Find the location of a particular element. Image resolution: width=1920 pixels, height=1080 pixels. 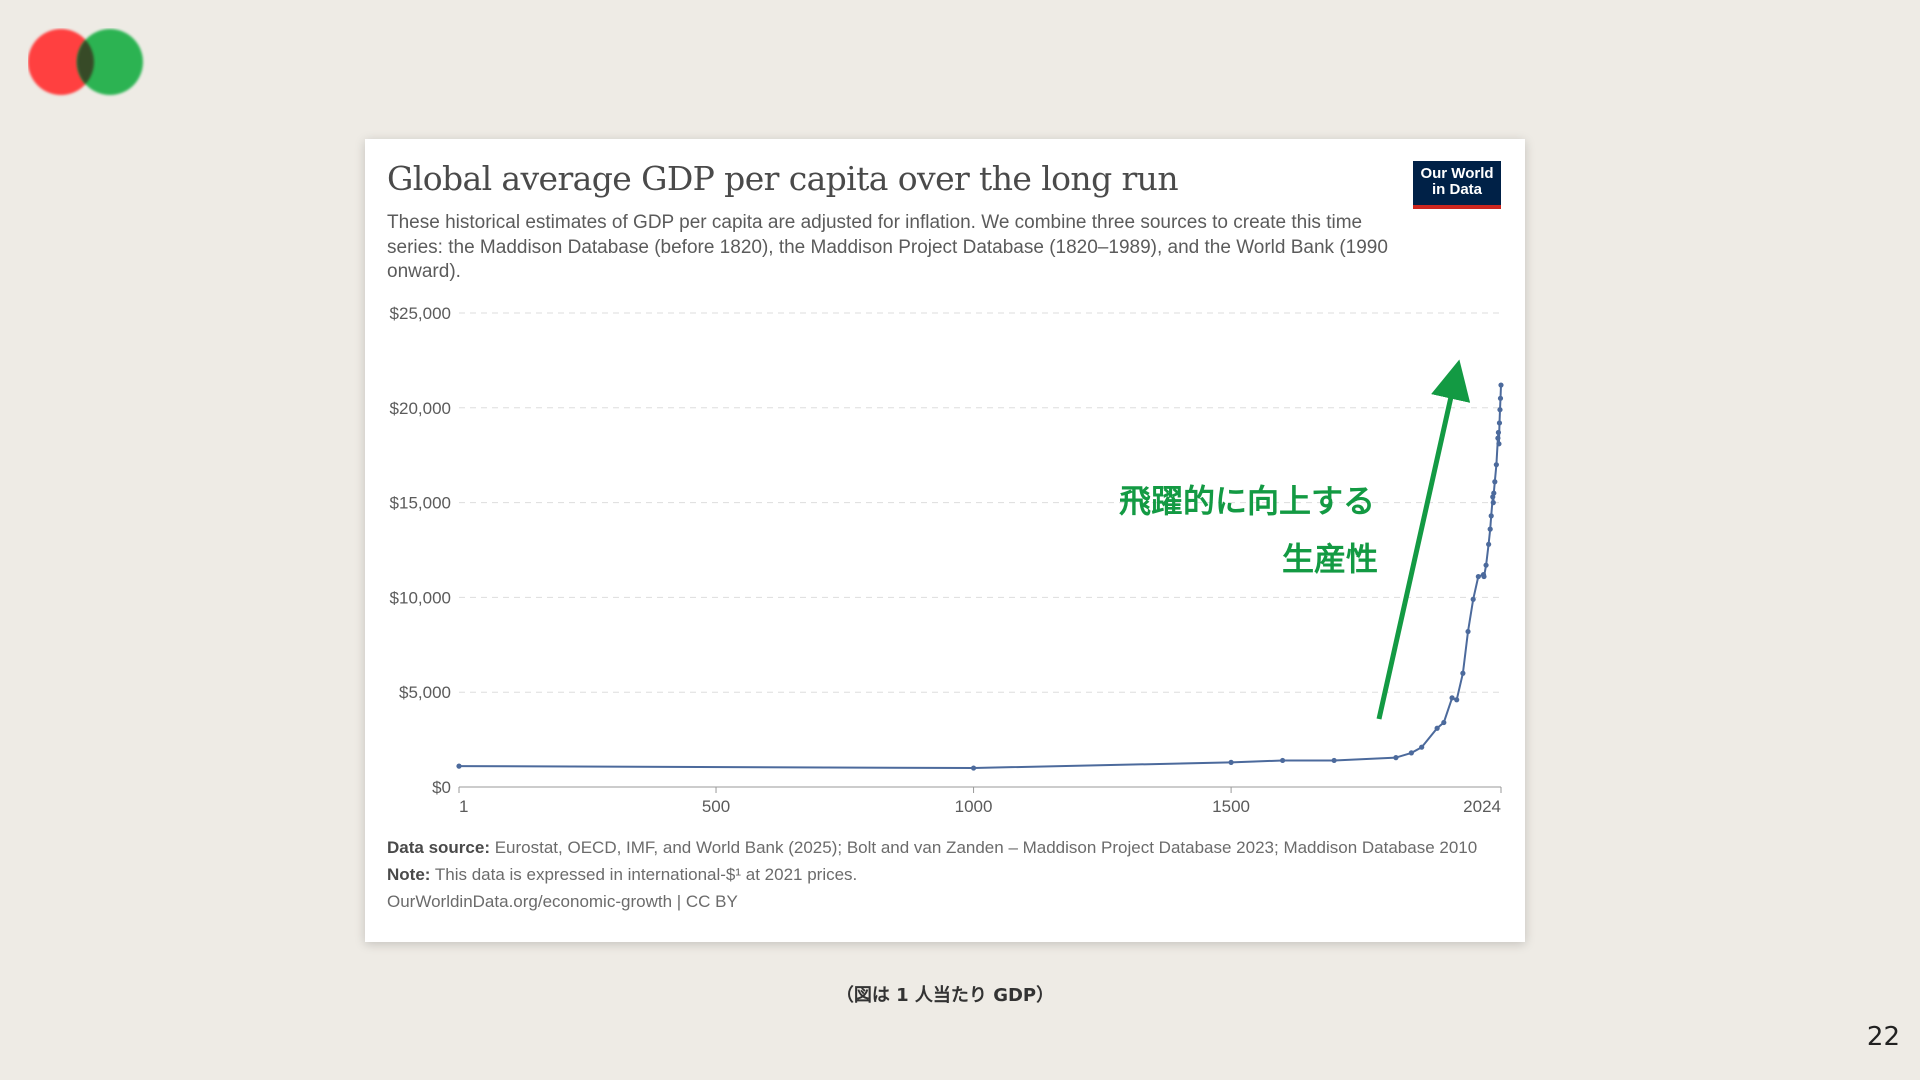

data-point-2018 is located at coordinates (1498, 438).